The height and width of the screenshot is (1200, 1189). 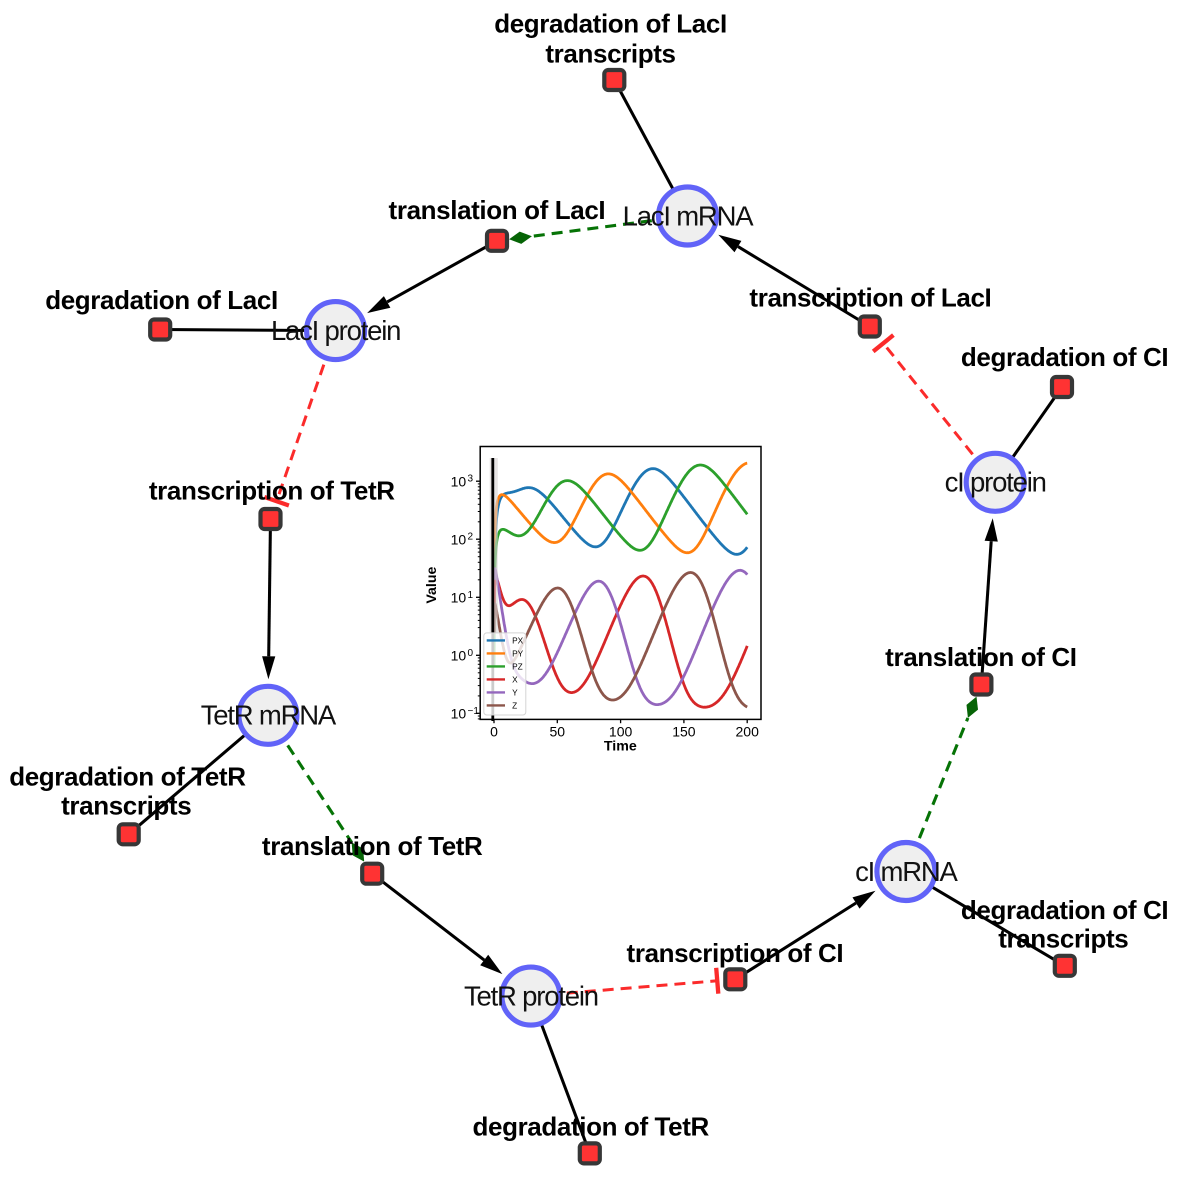 I want to click on svg-text: Y, so click(x=515, y=692).